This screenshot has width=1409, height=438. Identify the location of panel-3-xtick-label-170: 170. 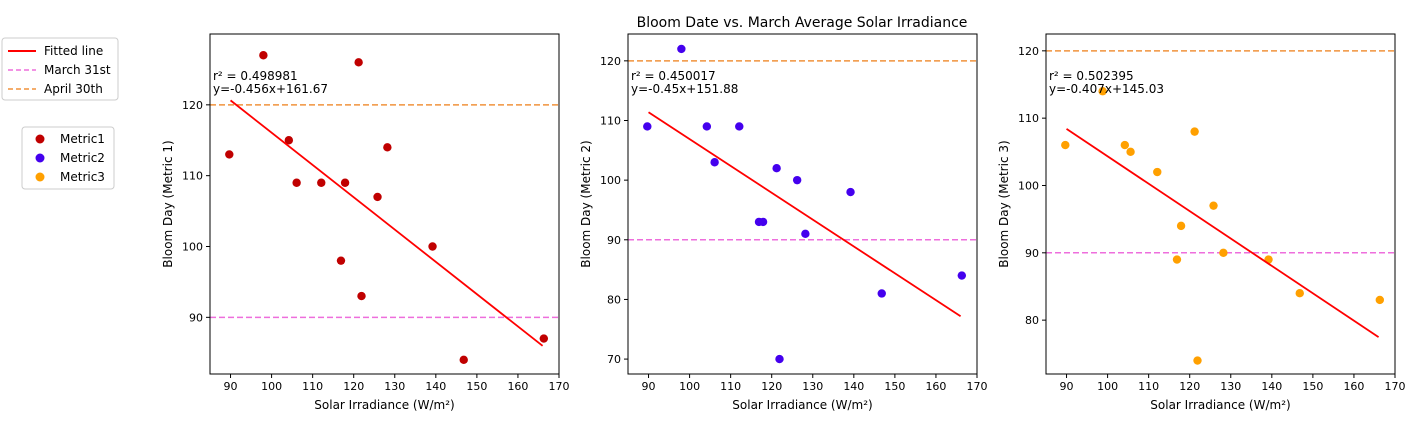
(1395, 386).